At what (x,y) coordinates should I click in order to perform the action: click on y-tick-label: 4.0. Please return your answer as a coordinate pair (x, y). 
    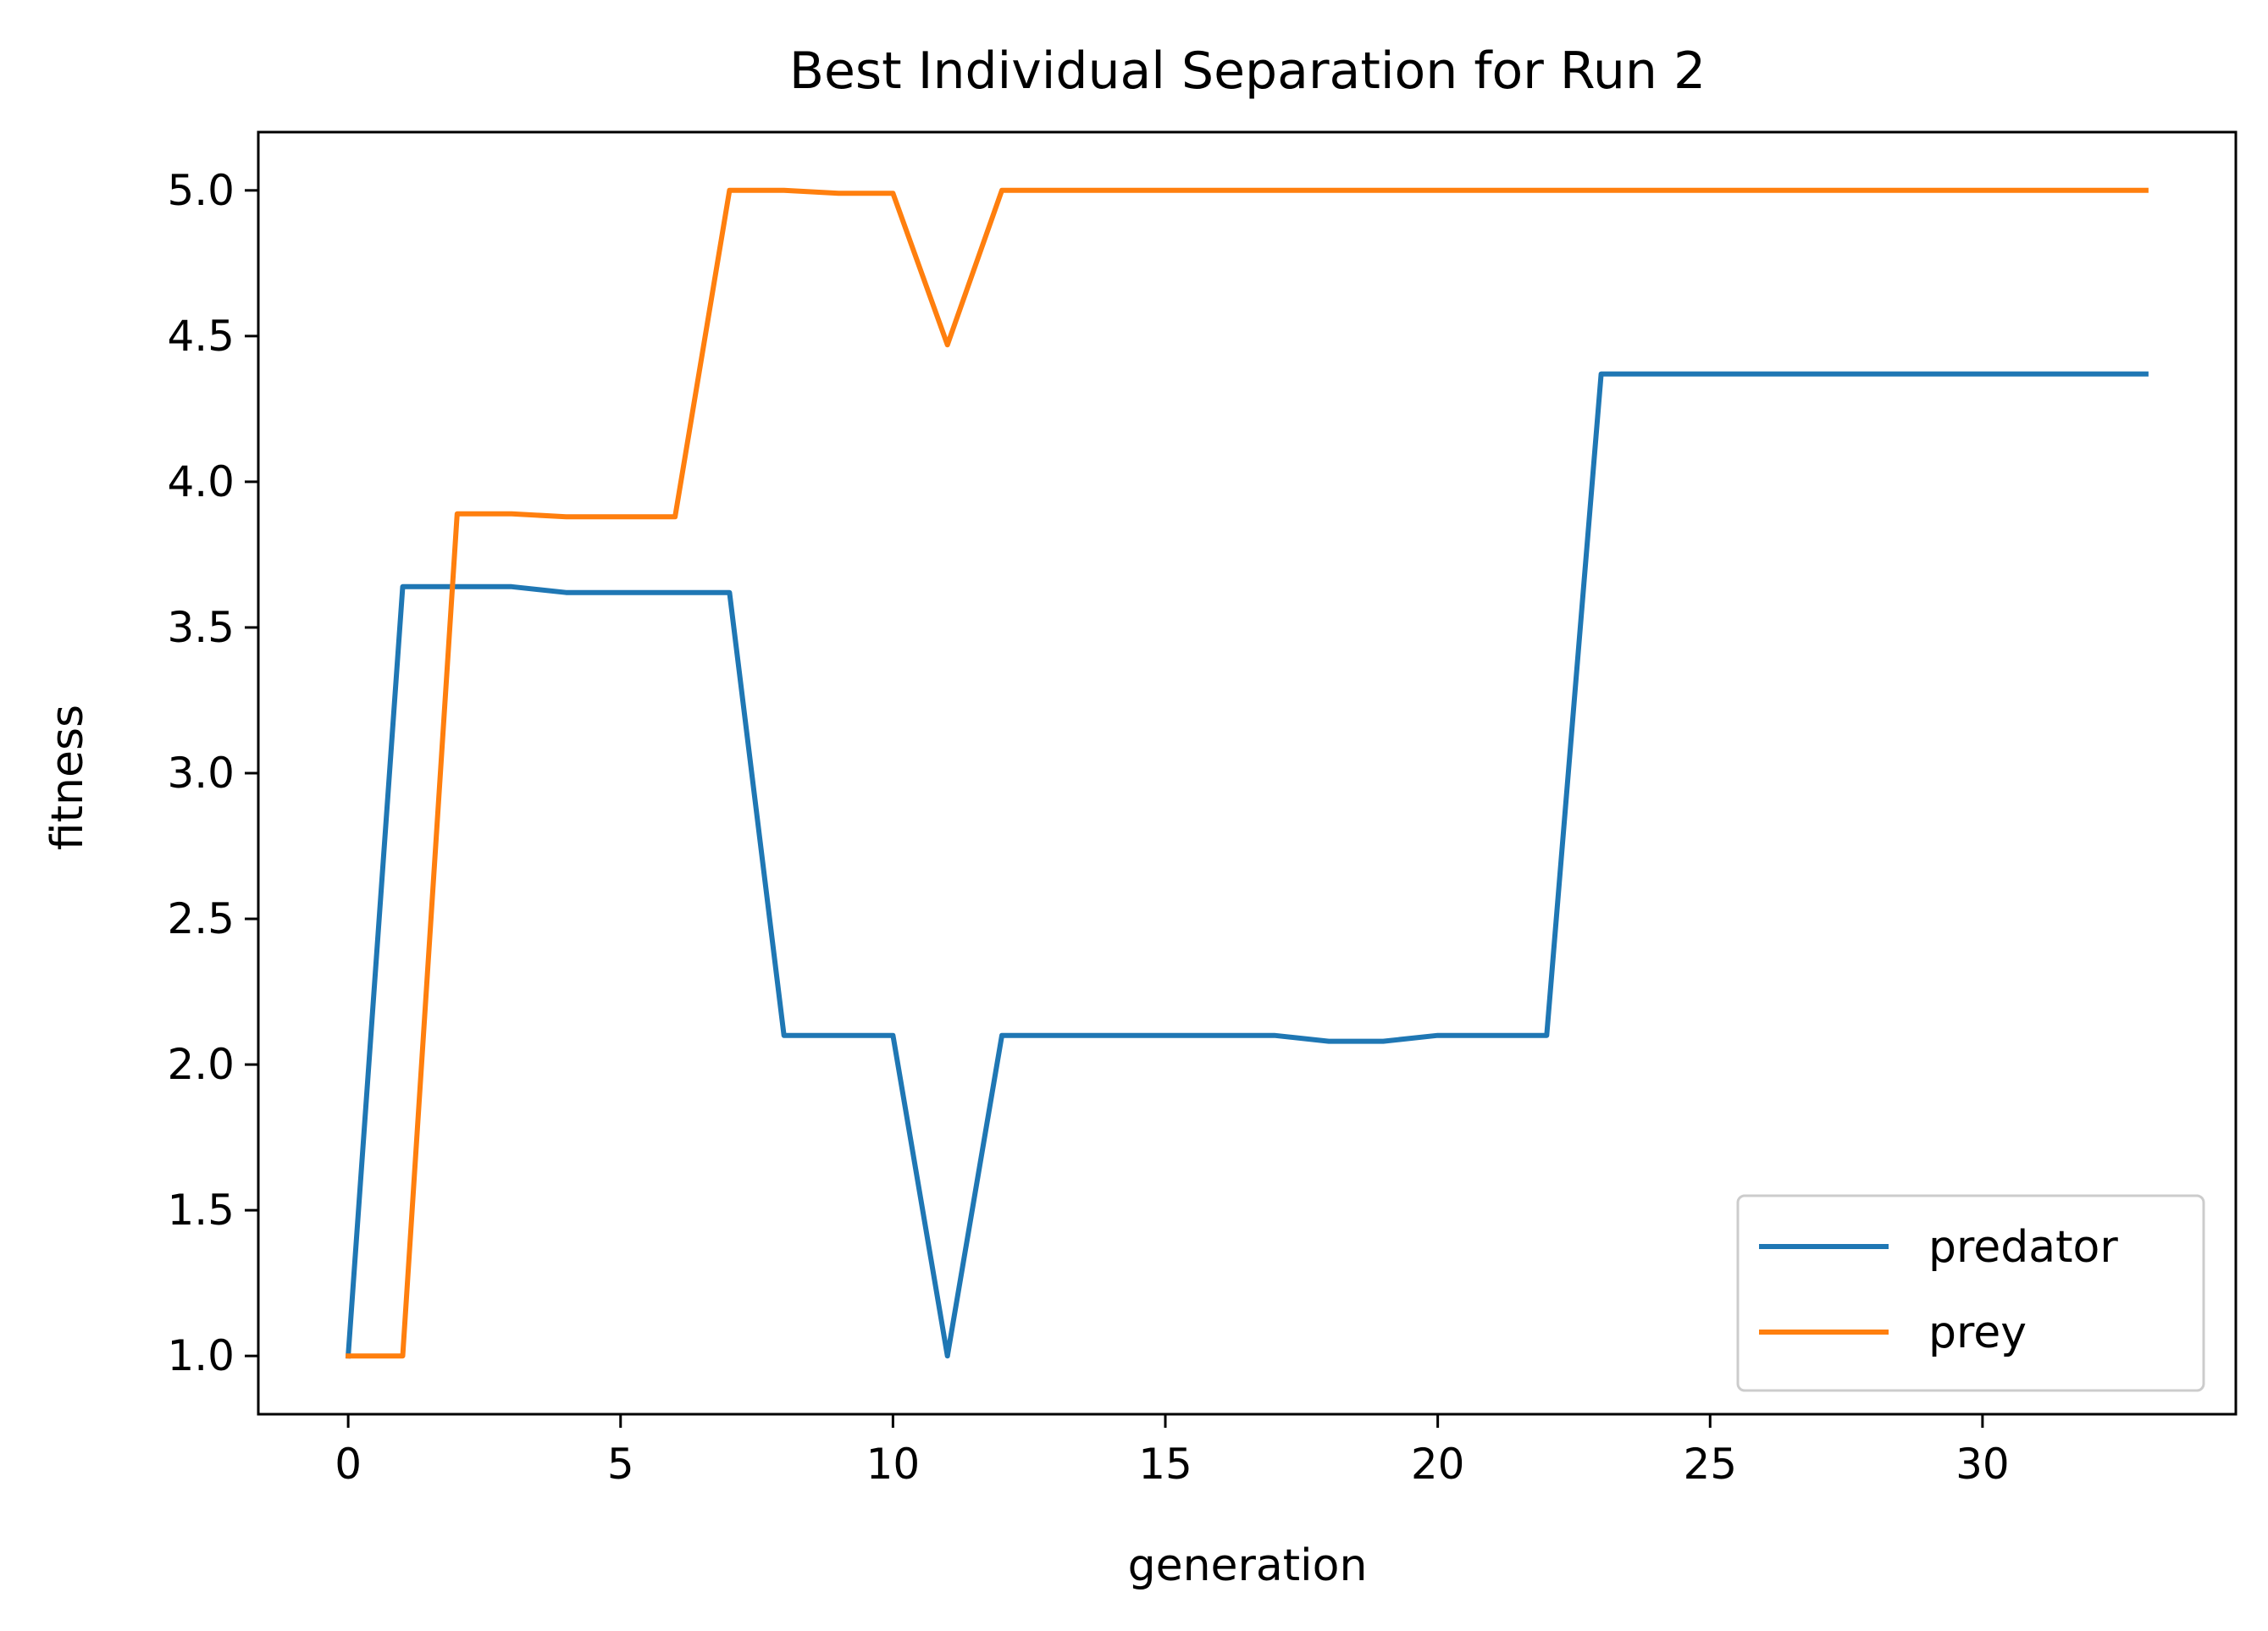
    Looking at the image, I should click on (201, 482).